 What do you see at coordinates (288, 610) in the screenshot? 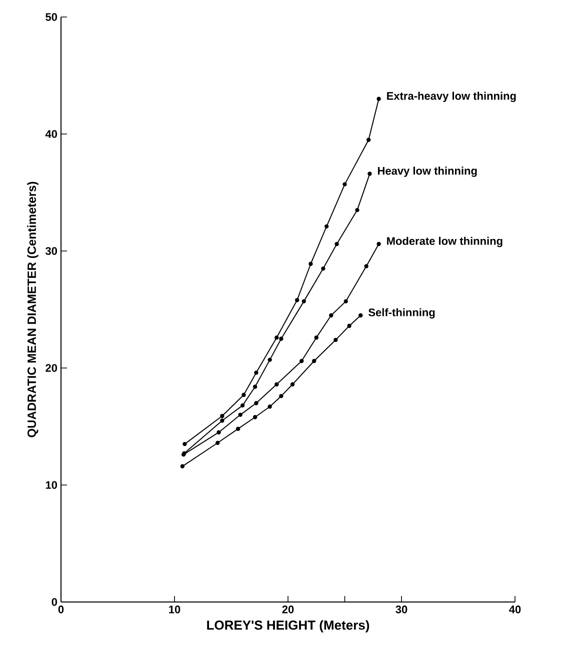
I see `x-tick-label: 20` at bounding box center [288, 610].